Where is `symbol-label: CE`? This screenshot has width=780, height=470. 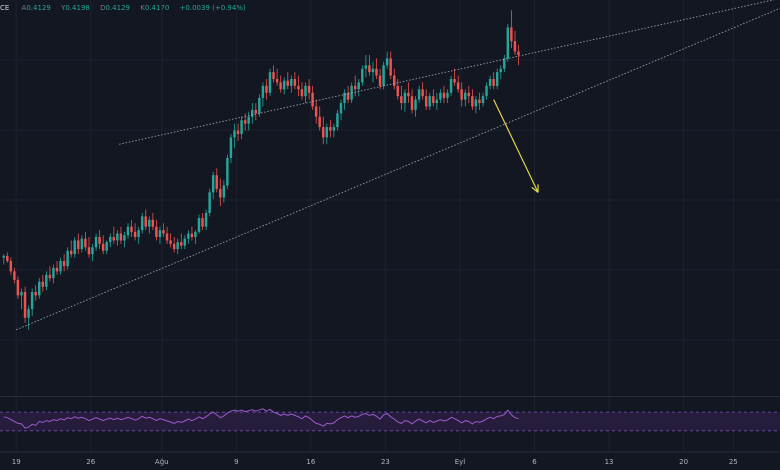 symbol-label: CE is located at coordinates (5, 8).